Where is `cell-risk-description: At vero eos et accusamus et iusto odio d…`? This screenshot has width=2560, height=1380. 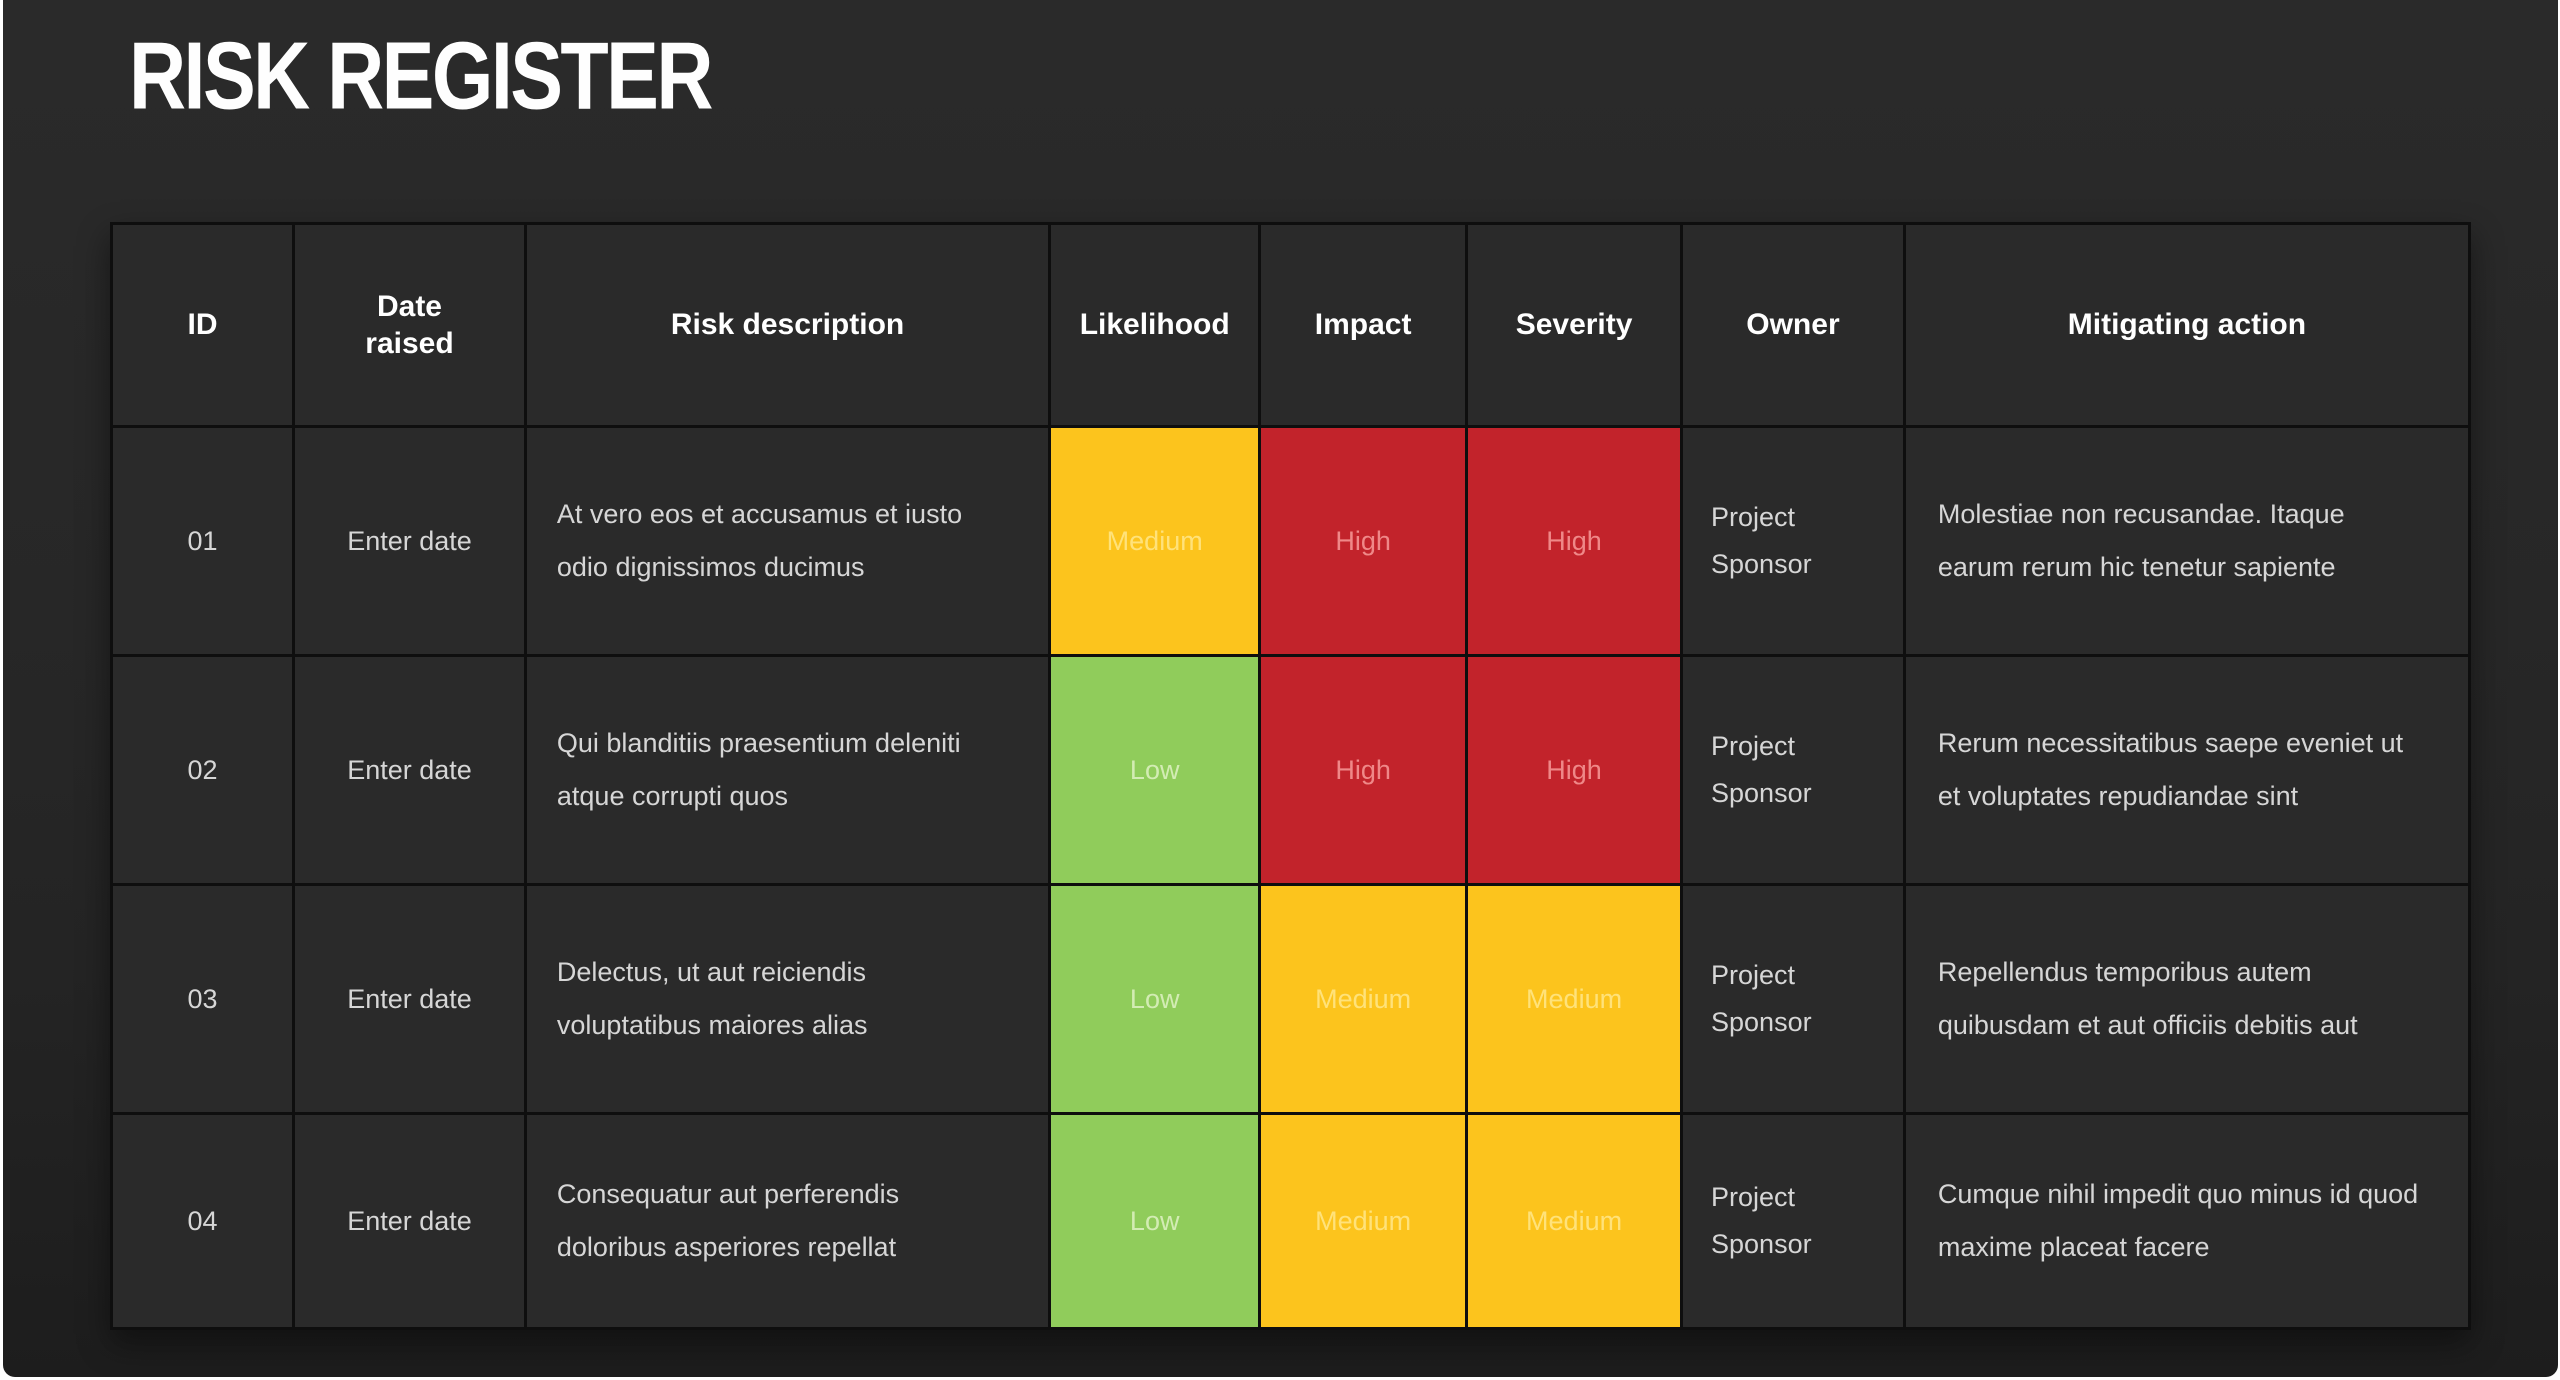
cell-risk-description: At vero eos et accusamus et iusto odio d… is located at coordinates (787, 541).